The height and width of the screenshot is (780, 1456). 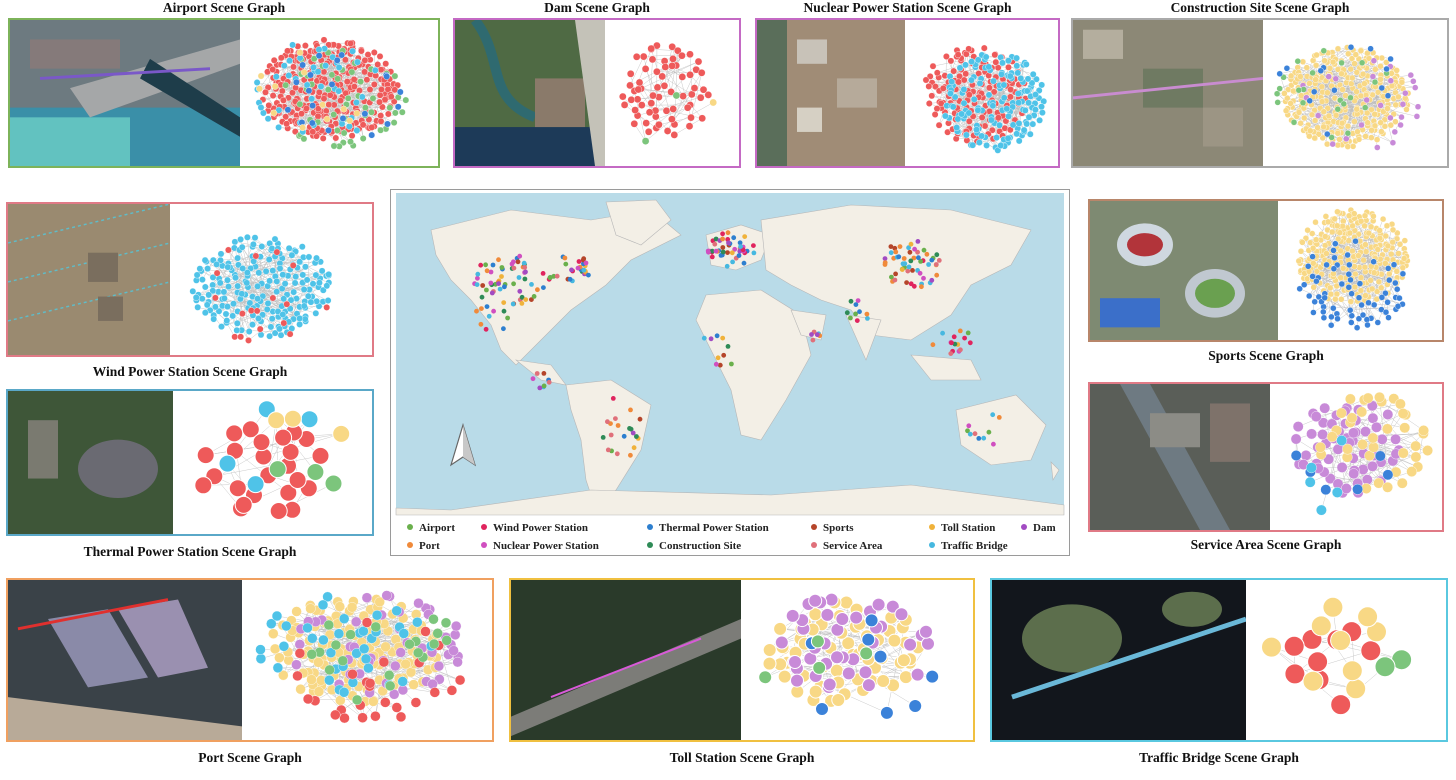 I want to click on nuclear-panel, so click(x=907, y=93).